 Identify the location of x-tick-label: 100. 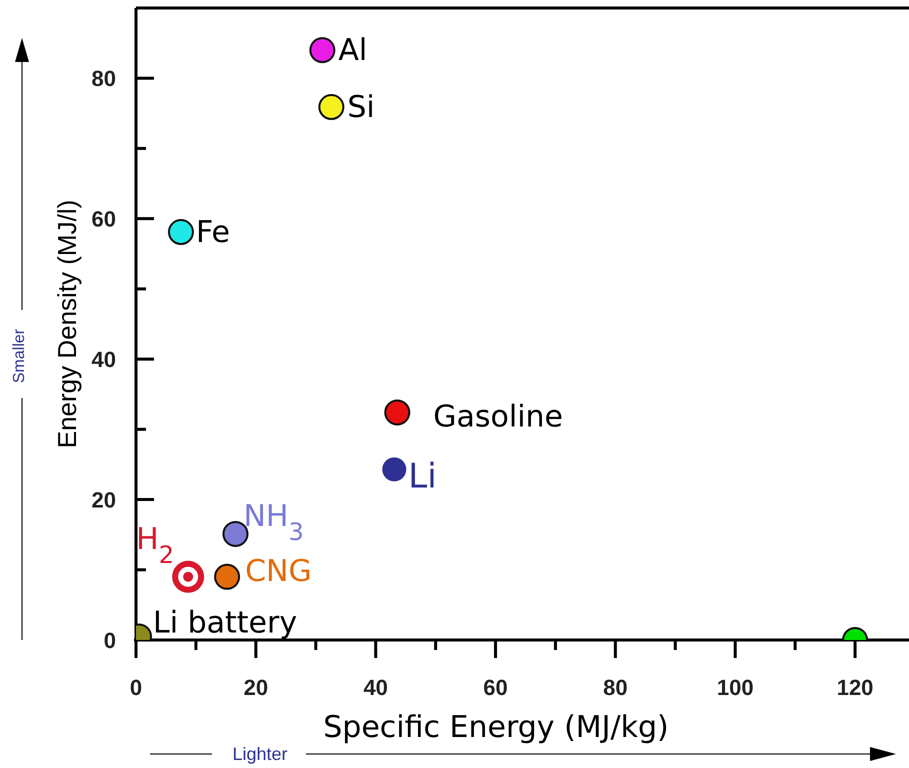
(735, 687).